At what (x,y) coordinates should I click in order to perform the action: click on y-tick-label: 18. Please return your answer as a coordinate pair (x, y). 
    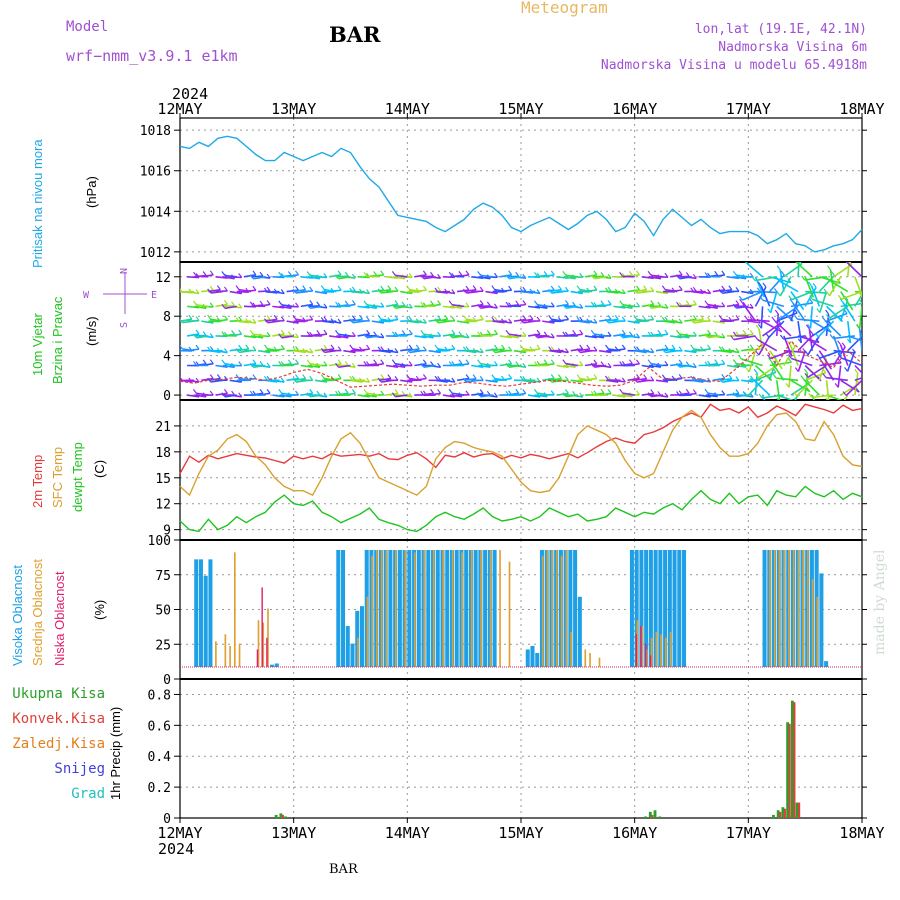
    Looking at the image, I should click on (163, 453).